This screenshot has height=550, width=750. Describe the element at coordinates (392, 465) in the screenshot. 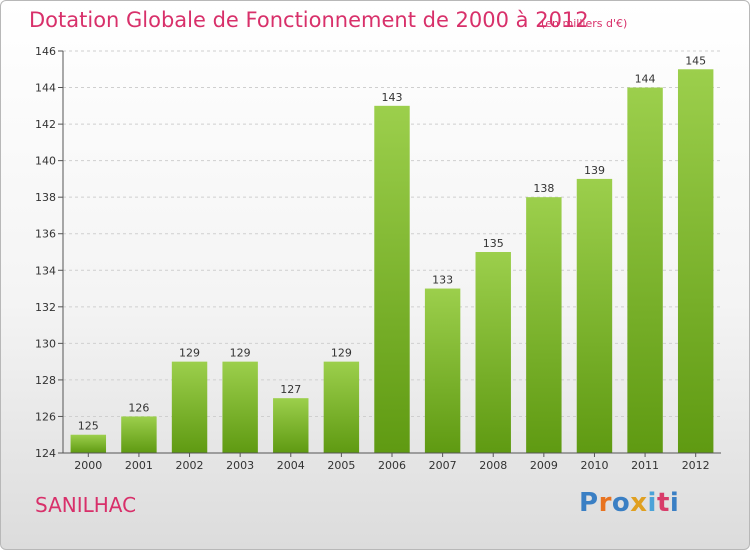

I see `x-tick-label: 2006` at that location.